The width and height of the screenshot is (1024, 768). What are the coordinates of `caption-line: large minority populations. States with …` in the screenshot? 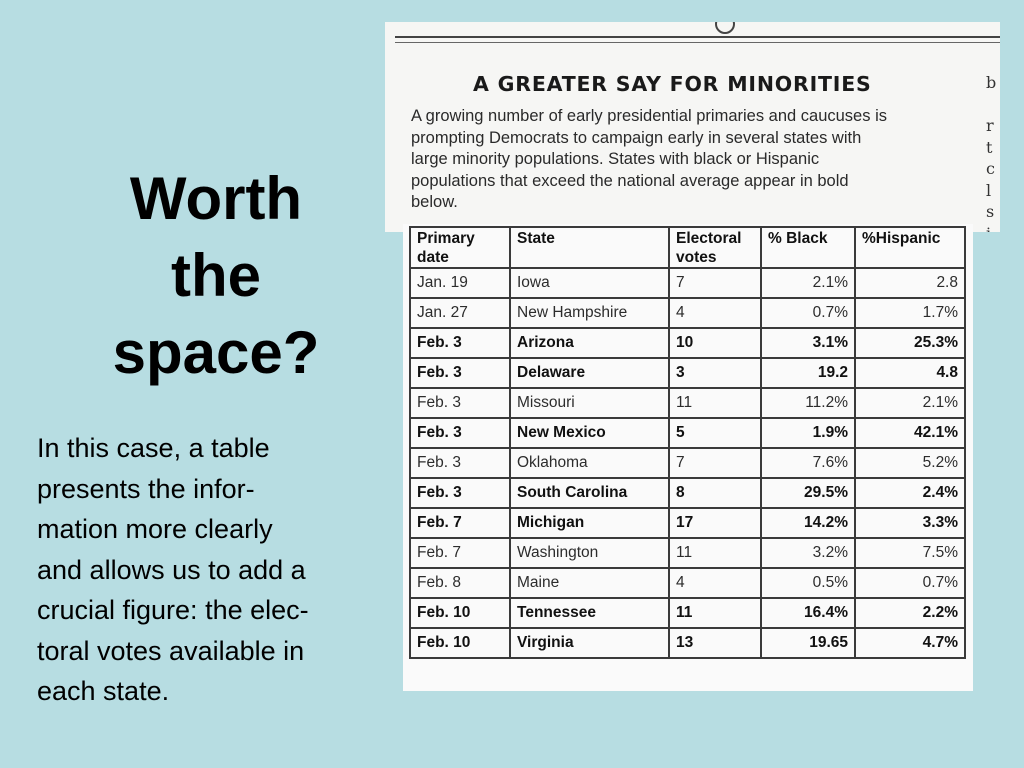 It's located at (615, 159).